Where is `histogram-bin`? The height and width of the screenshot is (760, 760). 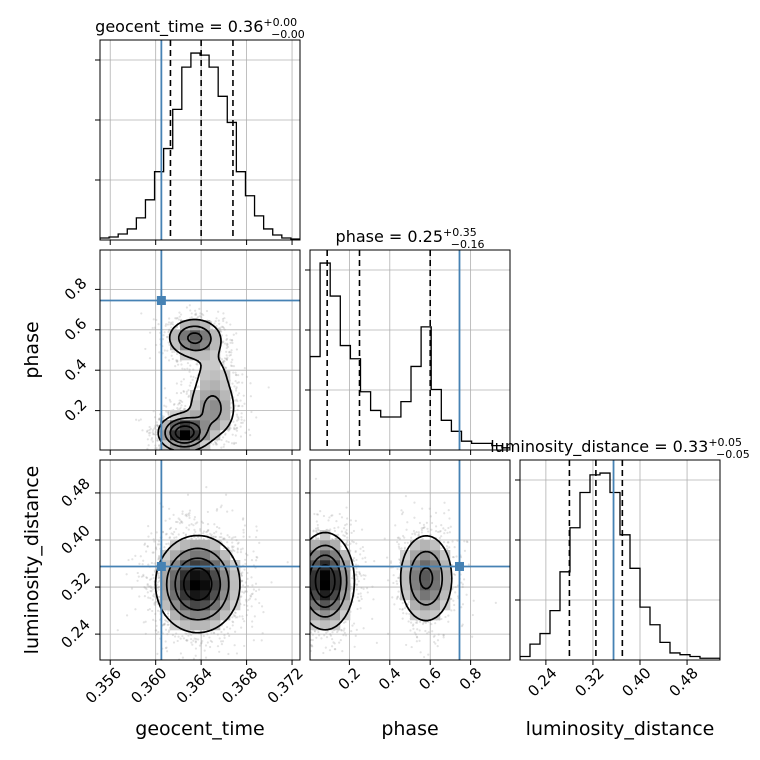
histogram-bin is located at coordinates (277, 237).